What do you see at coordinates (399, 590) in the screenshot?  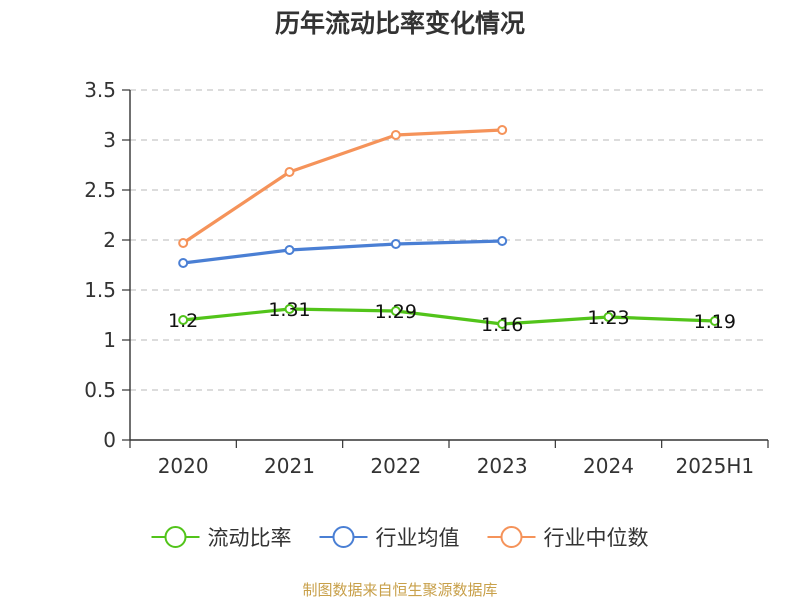 I see `source-note: 制图数据来自恒生聚源数据库` at bounding box center [399, 590].